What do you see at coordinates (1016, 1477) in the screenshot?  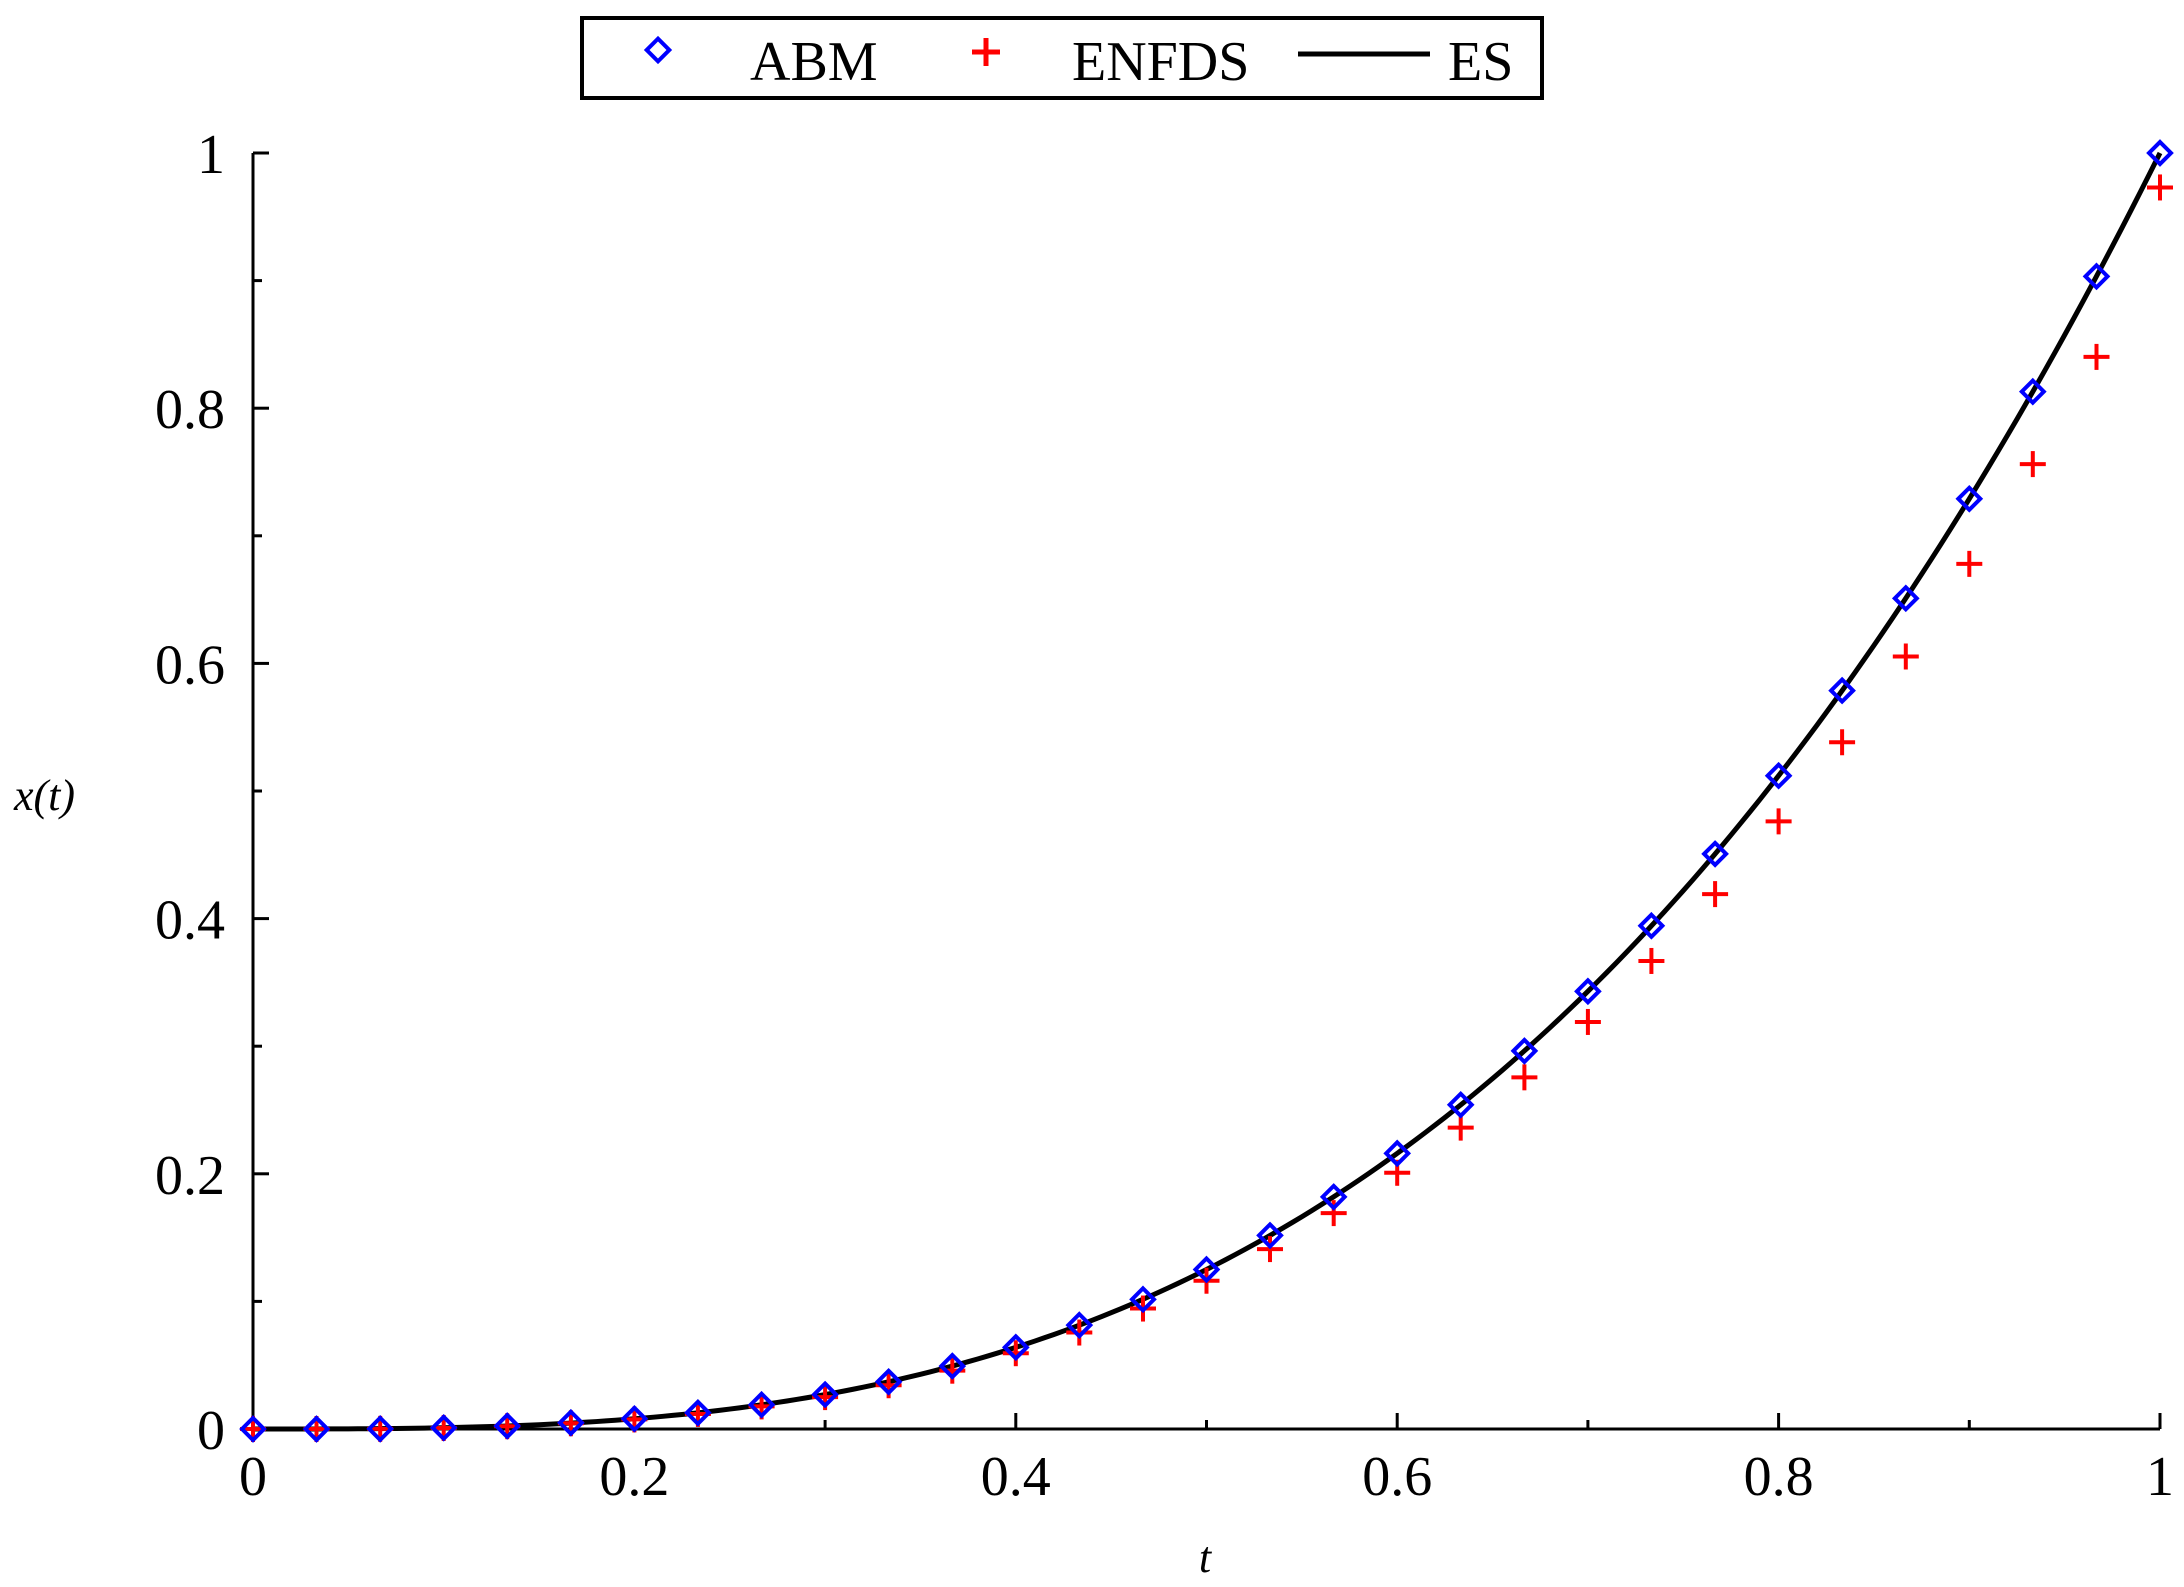 I see `x-tick-label: 0.4` at bounding box center [1016, 1477].